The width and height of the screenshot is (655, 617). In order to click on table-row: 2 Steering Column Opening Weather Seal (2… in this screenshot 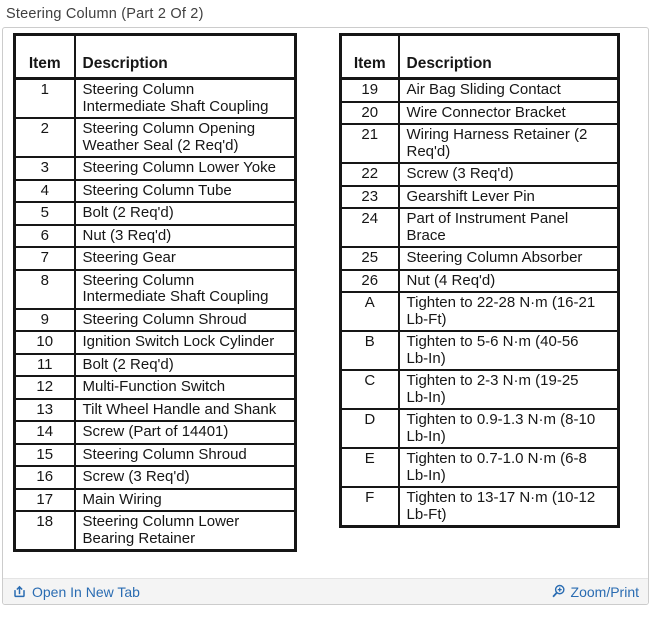, I will do `click(155, 137)`.